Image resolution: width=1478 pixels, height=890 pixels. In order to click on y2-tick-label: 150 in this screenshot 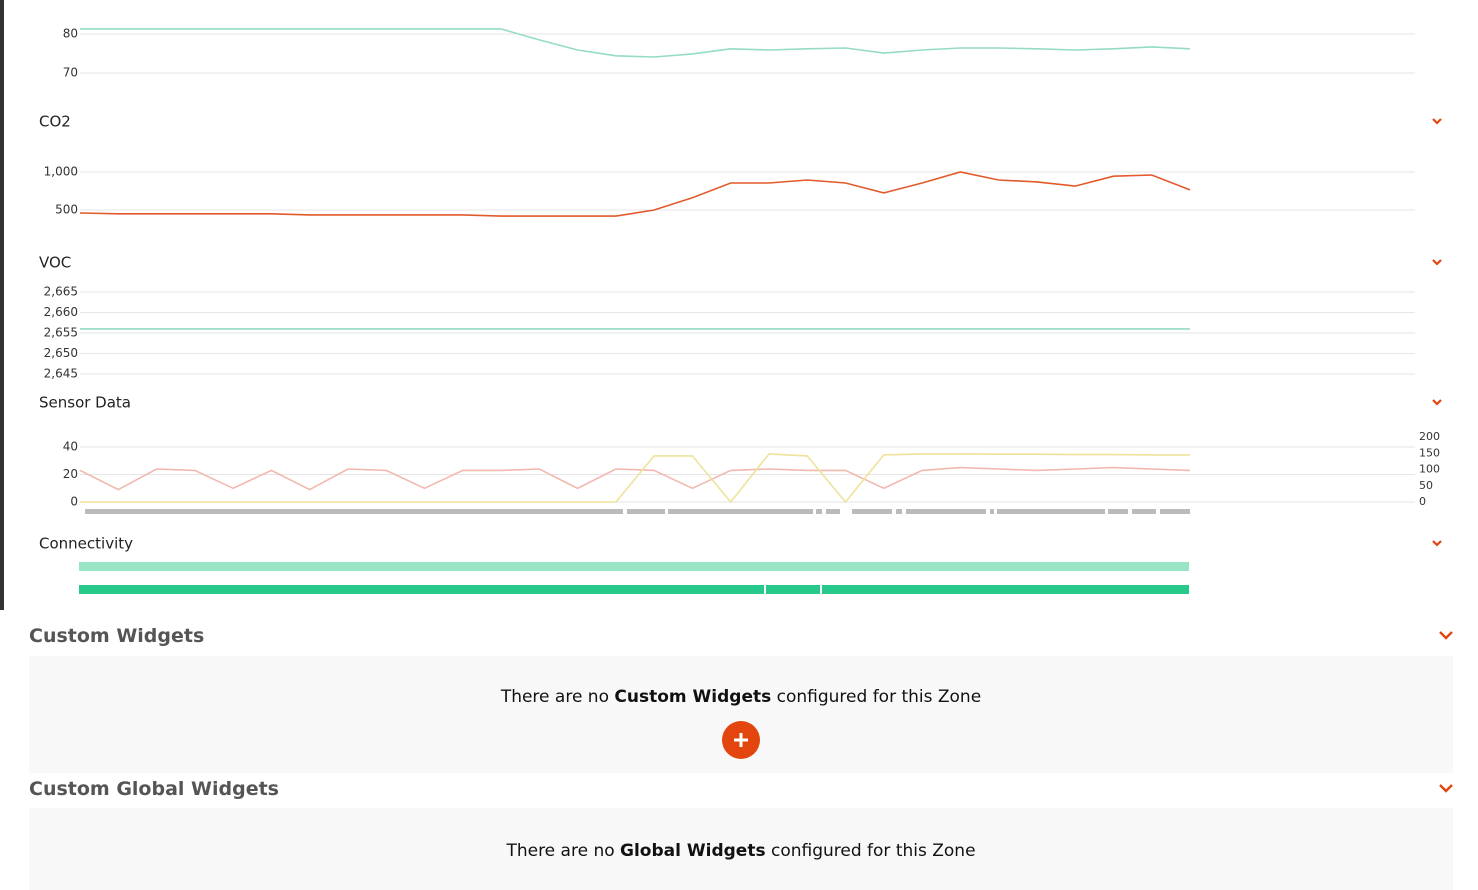, I will do `click(1429, 452)`.